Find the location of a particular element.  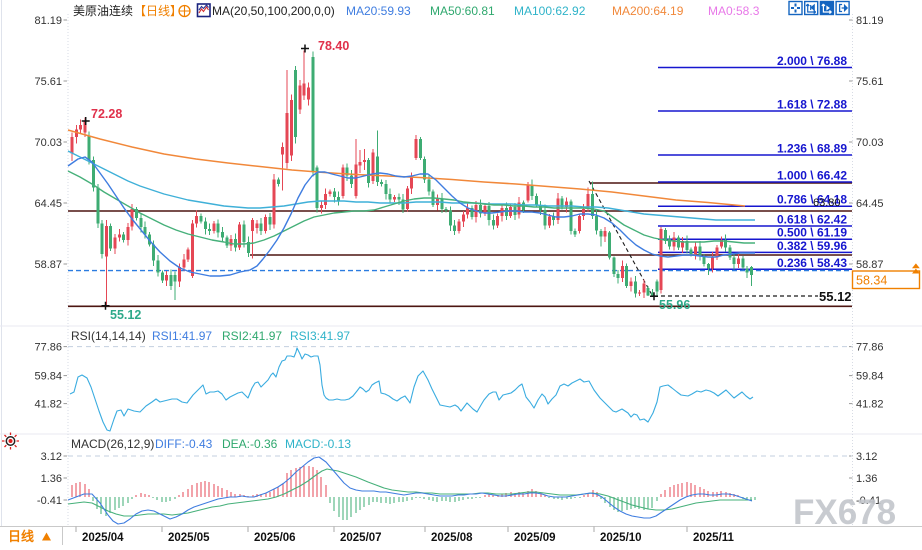

svg-text: 美原油连续 is located at coordinates (103, 10).